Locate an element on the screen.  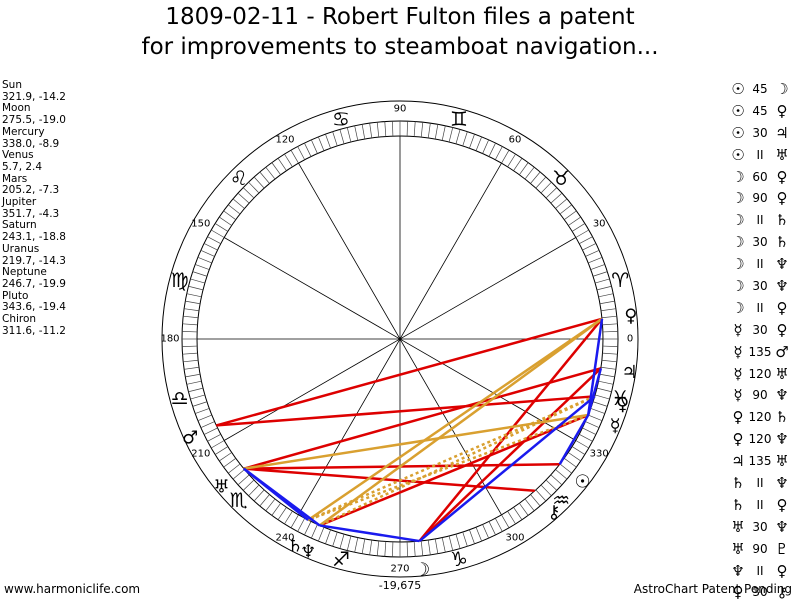
aspect-type: 45 is located at coordinates (760, 110).